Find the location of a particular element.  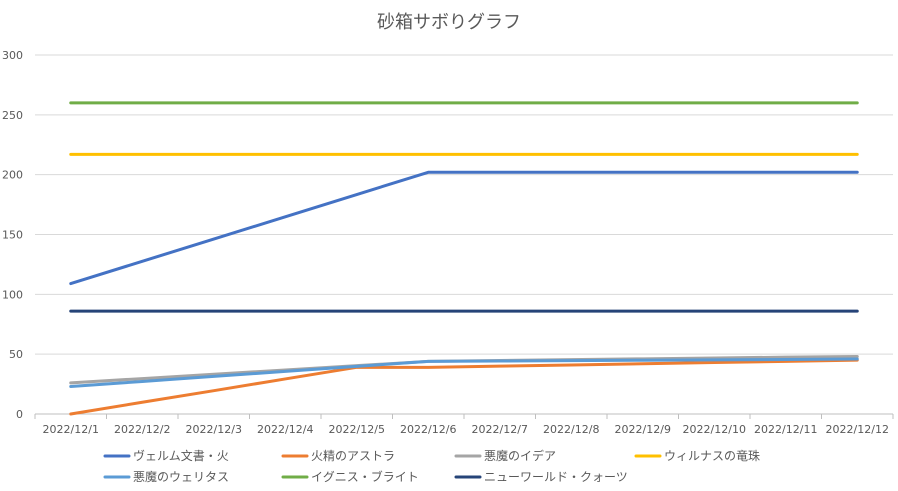

x-tick-label: 2022/12/5 is located at coordinates (357, 429).